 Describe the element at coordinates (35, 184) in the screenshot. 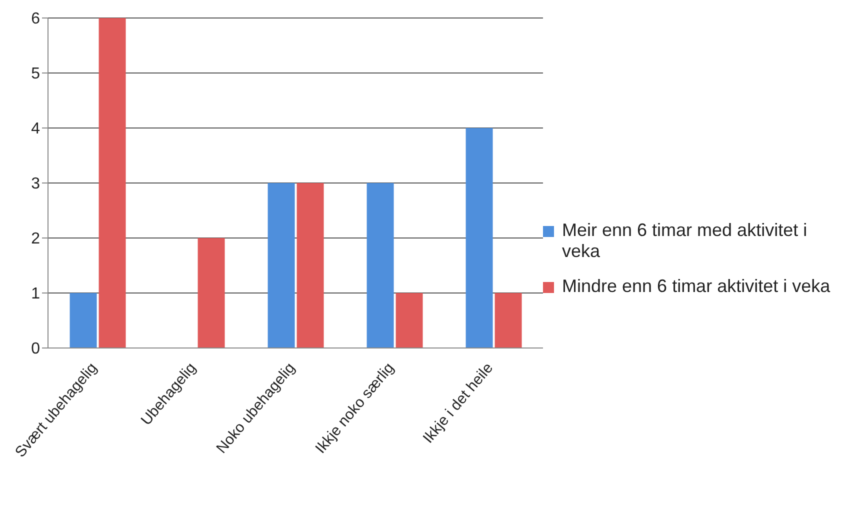

I see `y-tick-label: 3` at that location.